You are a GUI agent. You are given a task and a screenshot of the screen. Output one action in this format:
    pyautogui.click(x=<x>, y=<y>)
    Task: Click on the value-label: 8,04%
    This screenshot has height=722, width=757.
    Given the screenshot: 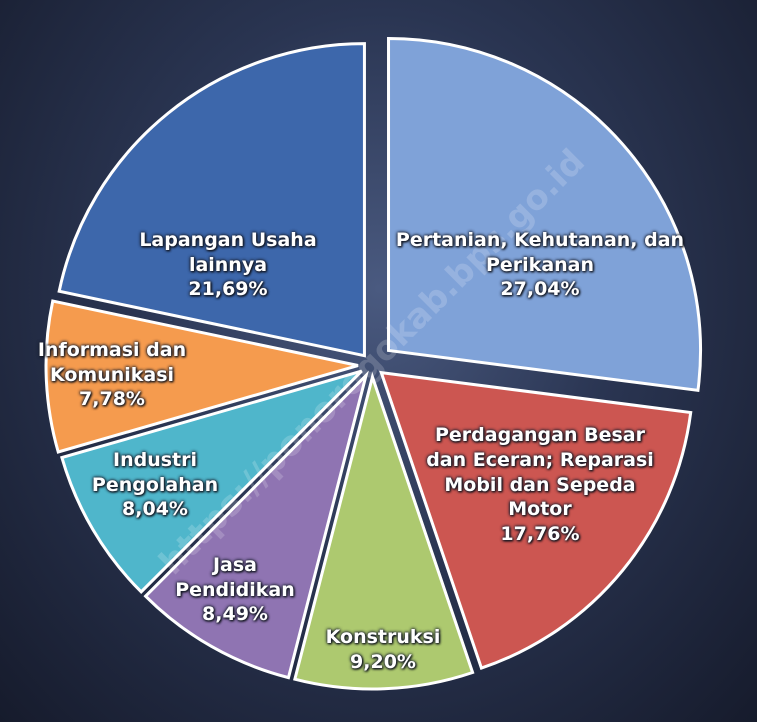 What is the action you would take?
    pyautogui.click(x=155, y=509)
    